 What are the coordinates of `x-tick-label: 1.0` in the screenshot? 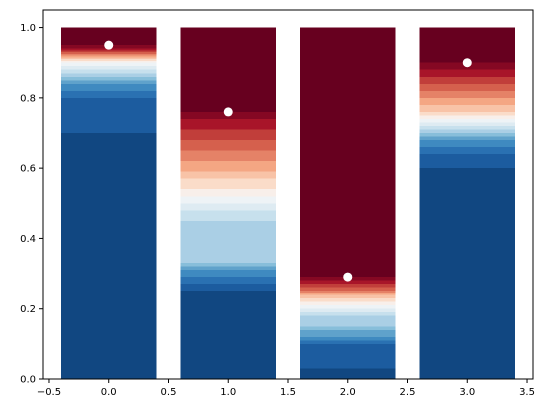 It's located at (228, 392).